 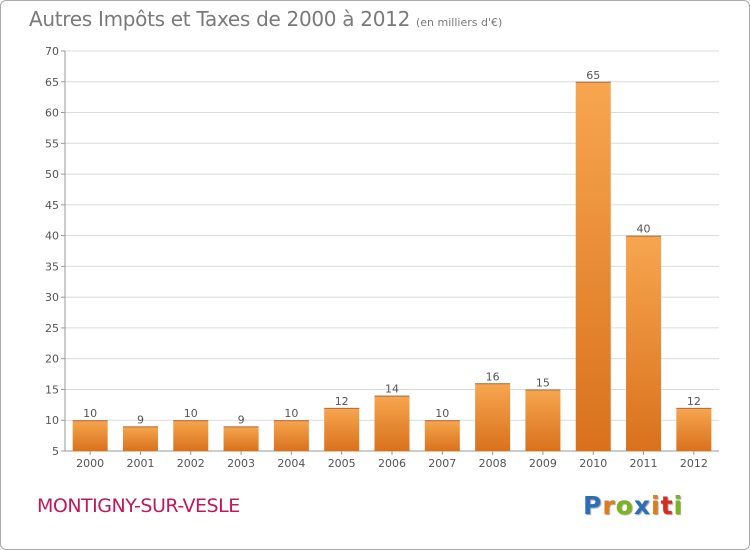 I want to click on y-tick-label: 20, so click(x=52, y=359).